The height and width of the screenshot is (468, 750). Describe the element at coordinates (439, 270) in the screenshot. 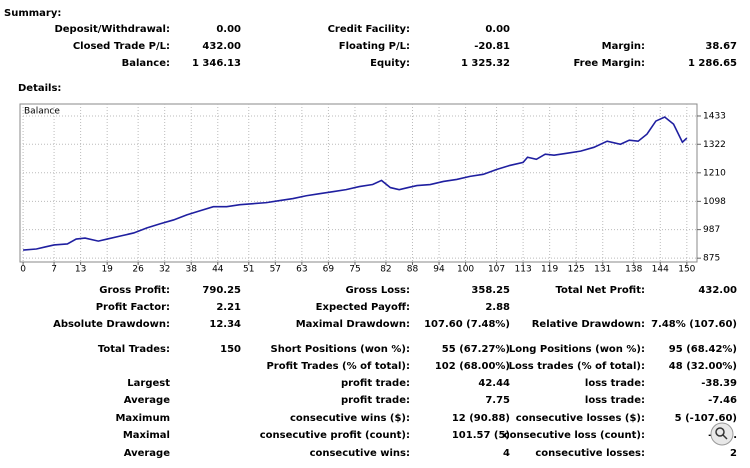

I see `x-tick-label: 94` at that location.